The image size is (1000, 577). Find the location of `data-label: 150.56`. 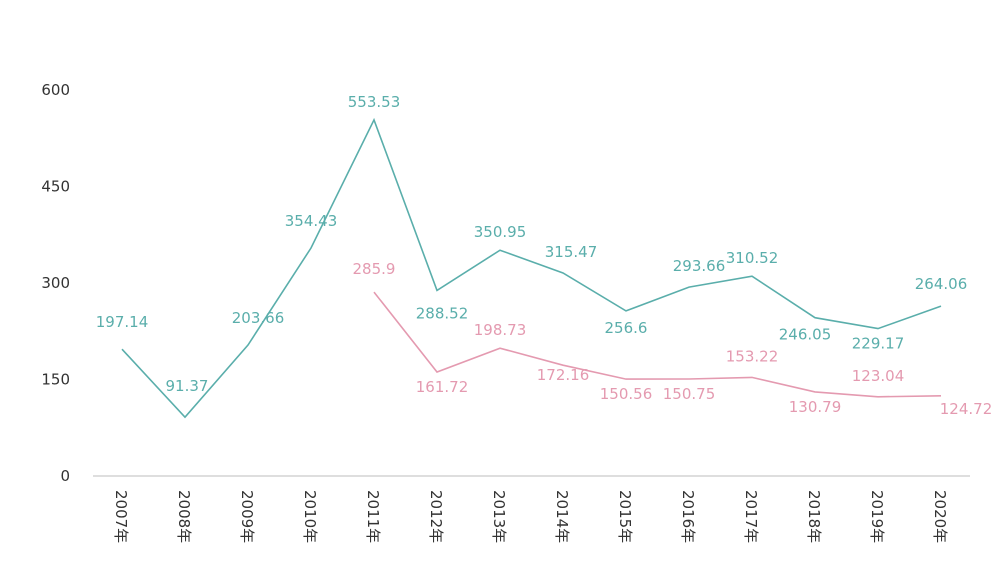

data-label: 150.56 is located at coordinates (626, 394).